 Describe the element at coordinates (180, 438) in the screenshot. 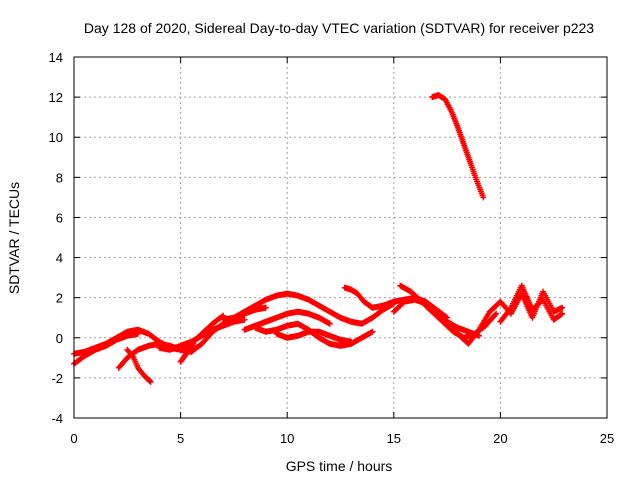

I see `x-tick-label: 5` at that location.